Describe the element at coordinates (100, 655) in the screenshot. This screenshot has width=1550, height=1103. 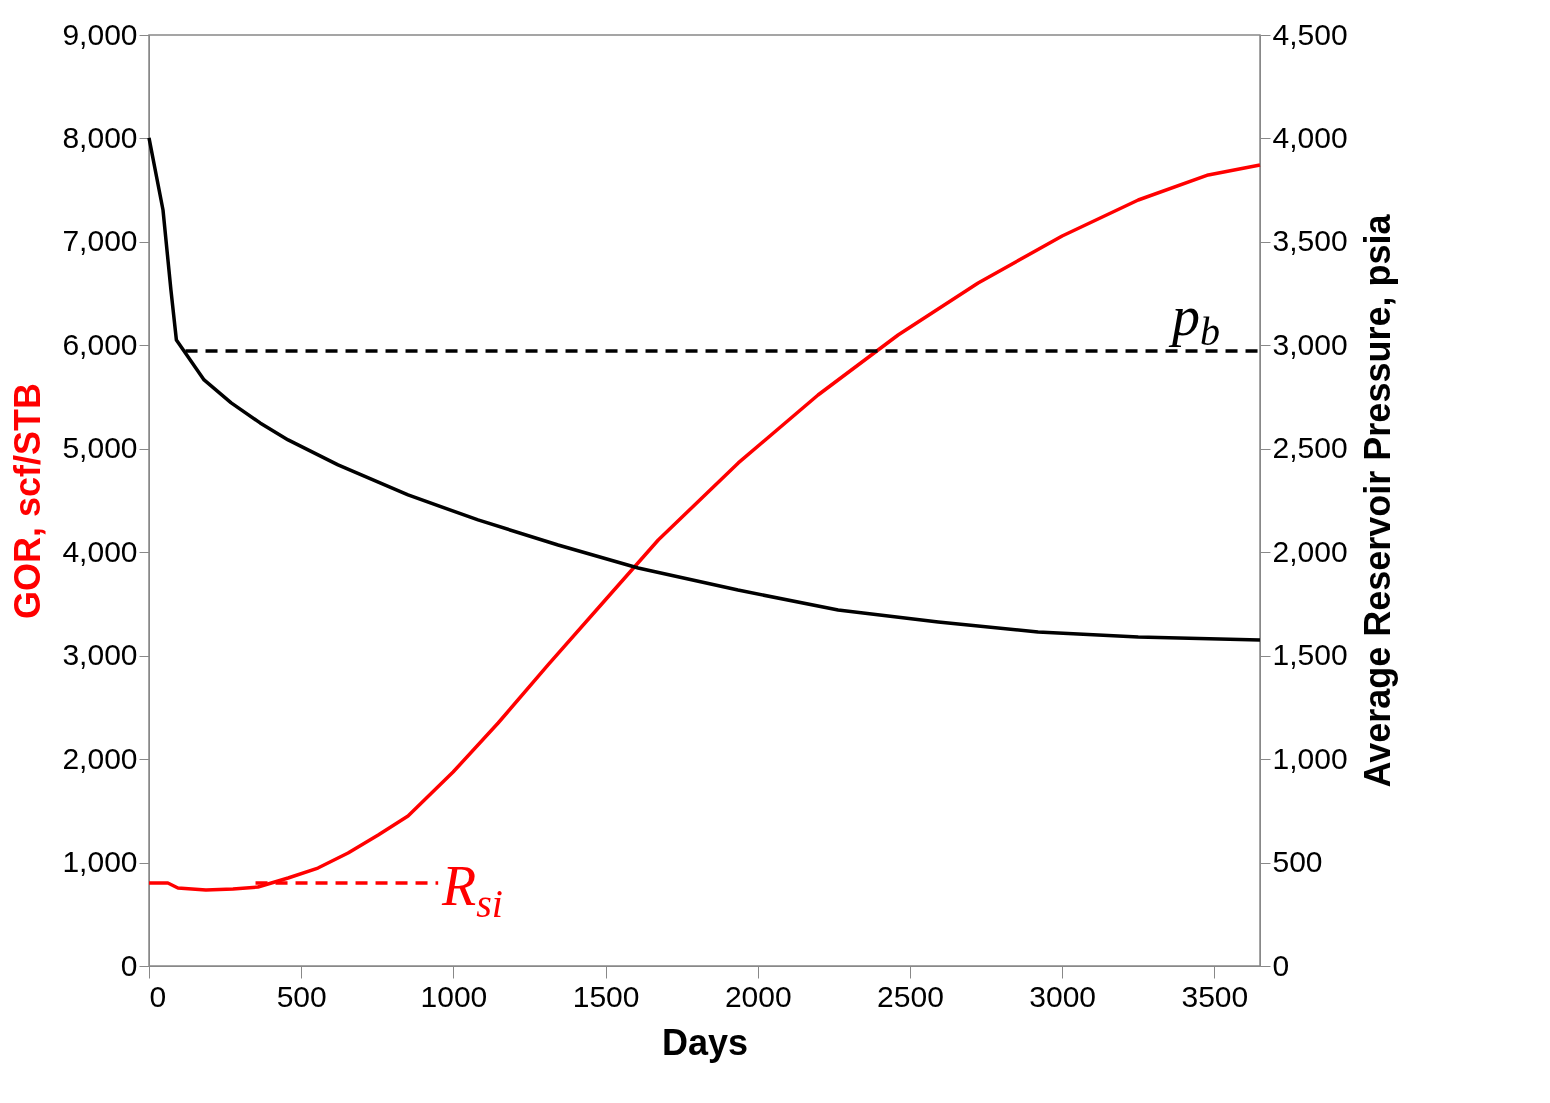
I see `y-tick-label: 3,000` at that location.